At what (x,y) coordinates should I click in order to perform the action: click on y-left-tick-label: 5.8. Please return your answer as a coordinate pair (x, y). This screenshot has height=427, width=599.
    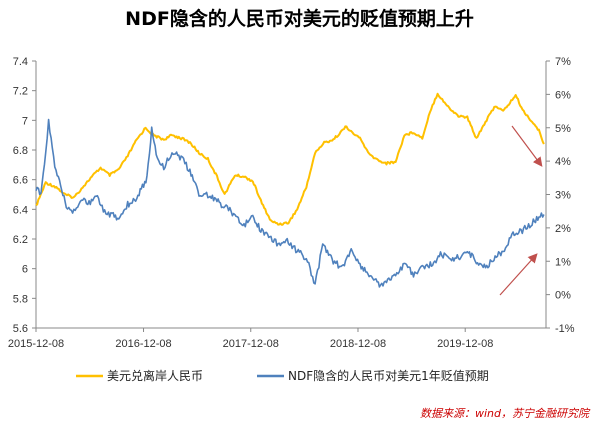
    Looking at the image, I should click on (20, 299).